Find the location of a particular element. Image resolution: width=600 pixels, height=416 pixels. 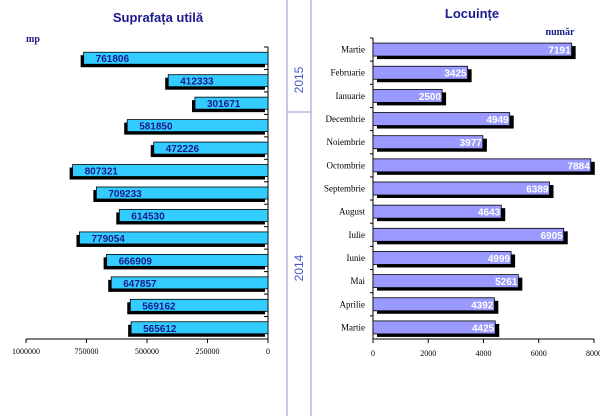

left-bar-value-label: 709233 is located at coordinates (125, 194).